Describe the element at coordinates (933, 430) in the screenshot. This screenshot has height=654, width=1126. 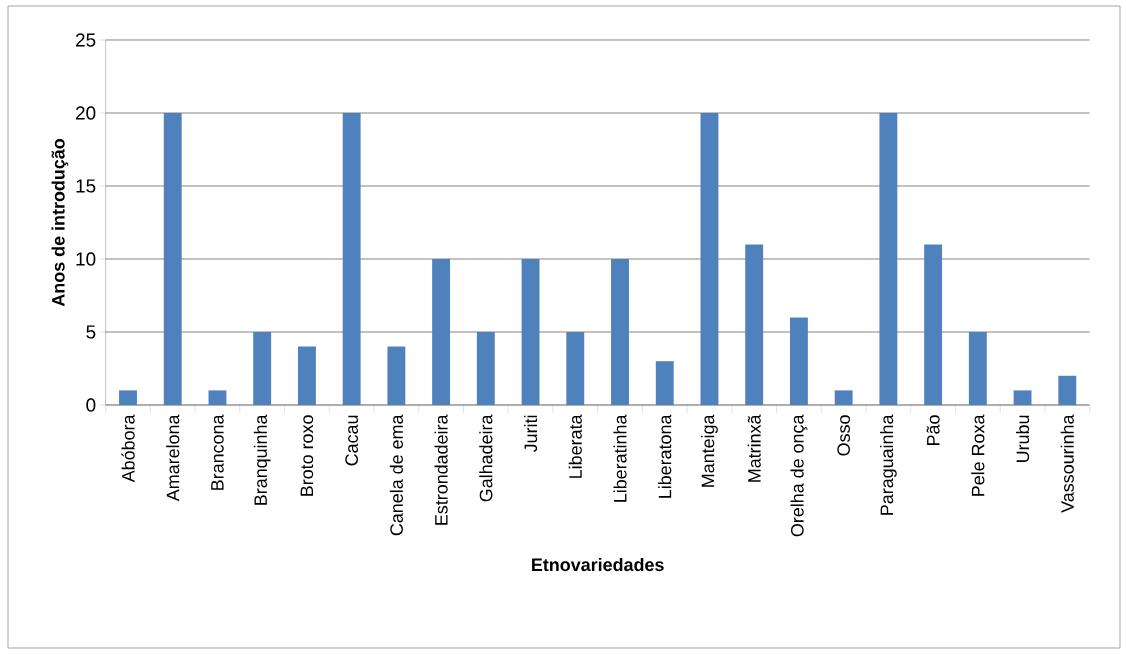
I see `x-tick-label: Pão` at that location.